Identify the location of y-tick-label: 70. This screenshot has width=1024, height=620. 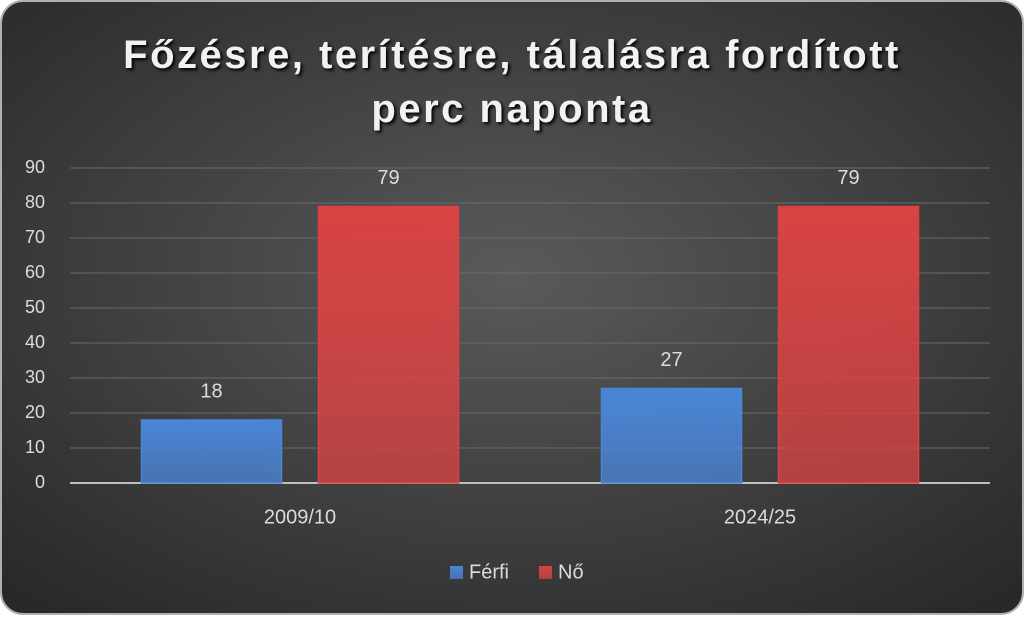
(35, 237).